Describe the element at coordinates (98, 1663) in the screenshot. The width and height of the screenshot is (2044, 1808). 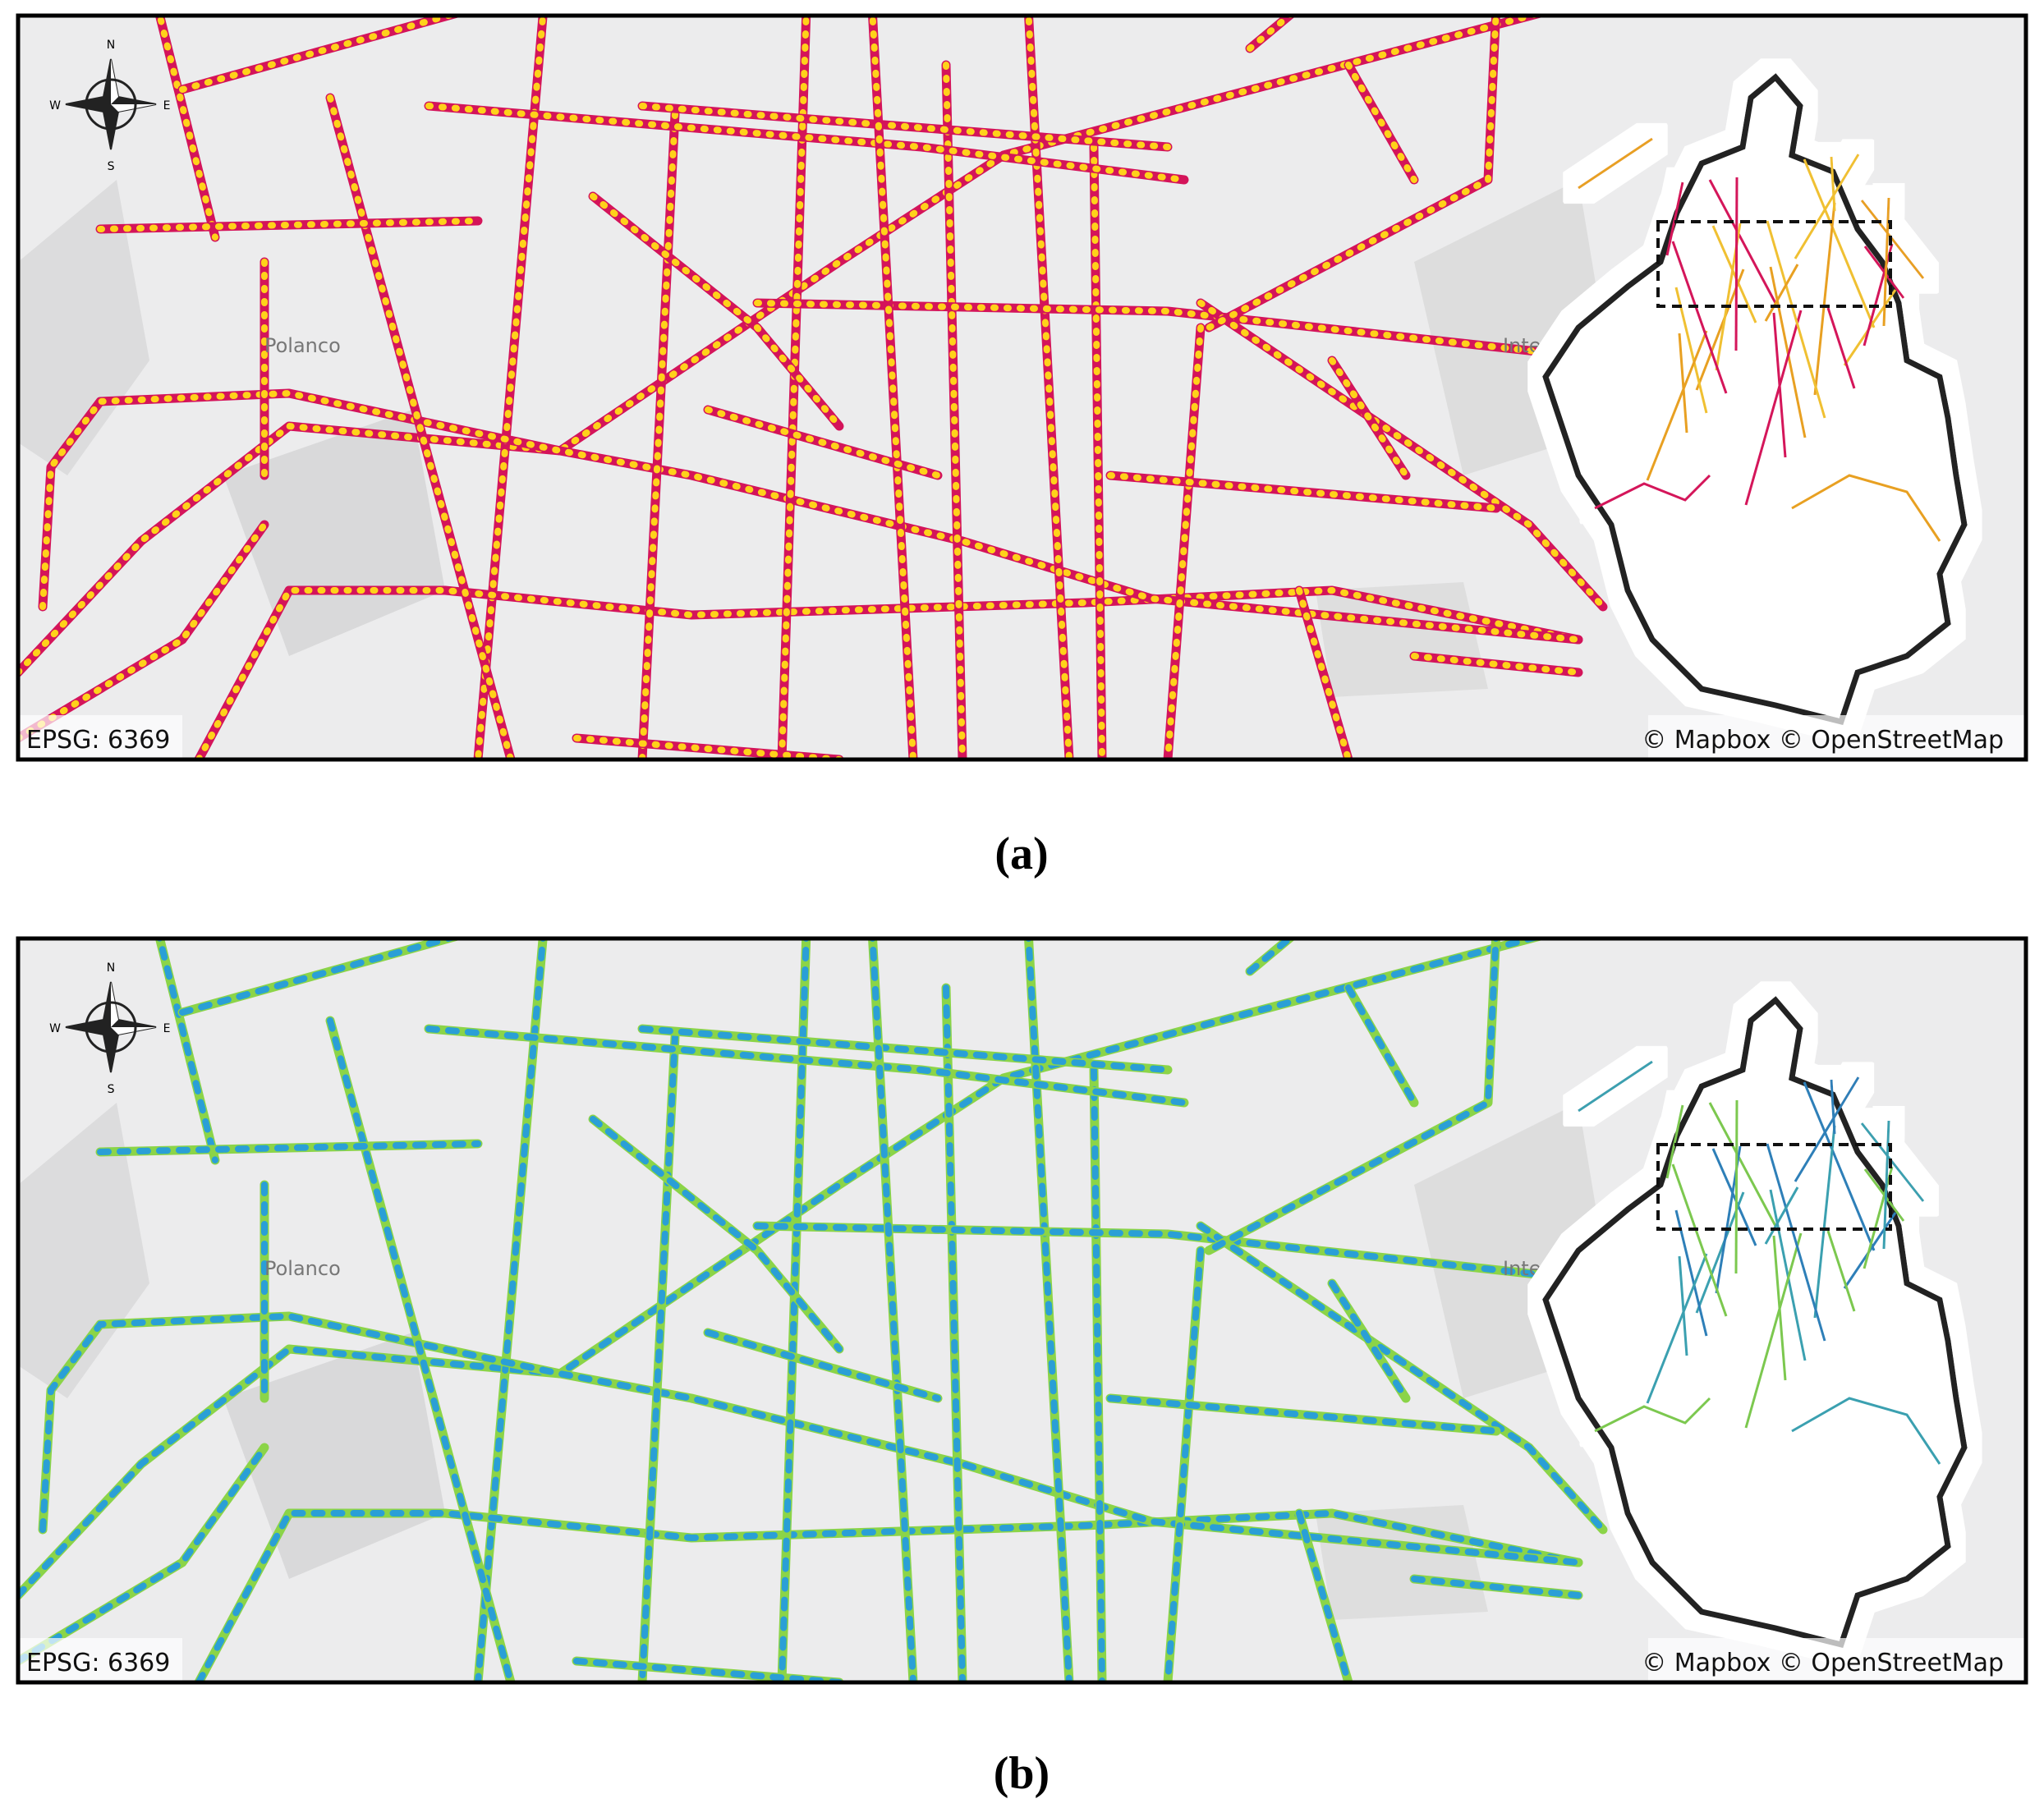
I see `crs-label: EPSG: 6369` at that location.